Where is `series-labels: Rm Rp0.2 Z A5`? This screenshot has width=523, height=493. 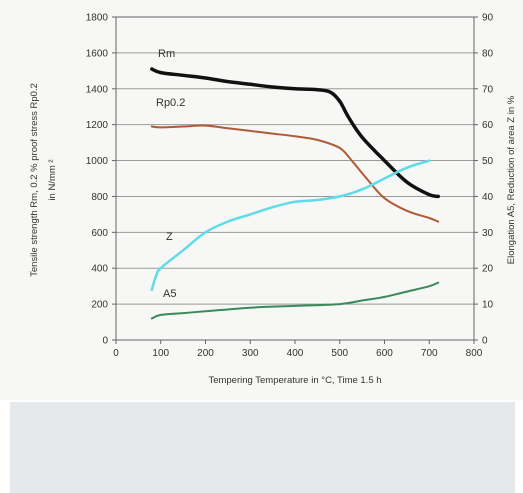
series-labels: Rm Rp0.2 Z A5 is located at coordinates (170, 174).